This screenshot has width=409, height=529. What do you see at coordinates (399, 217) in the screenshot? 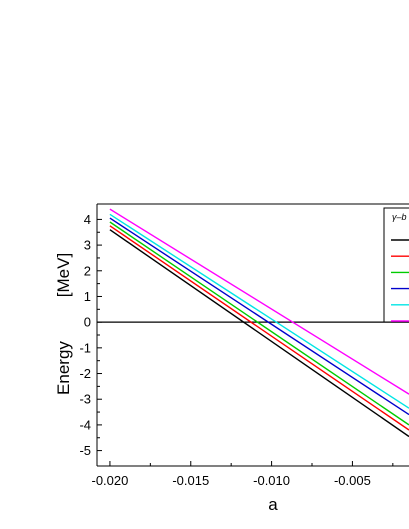
I see `legend-title: γ–b` at bounding box center [399, 217].